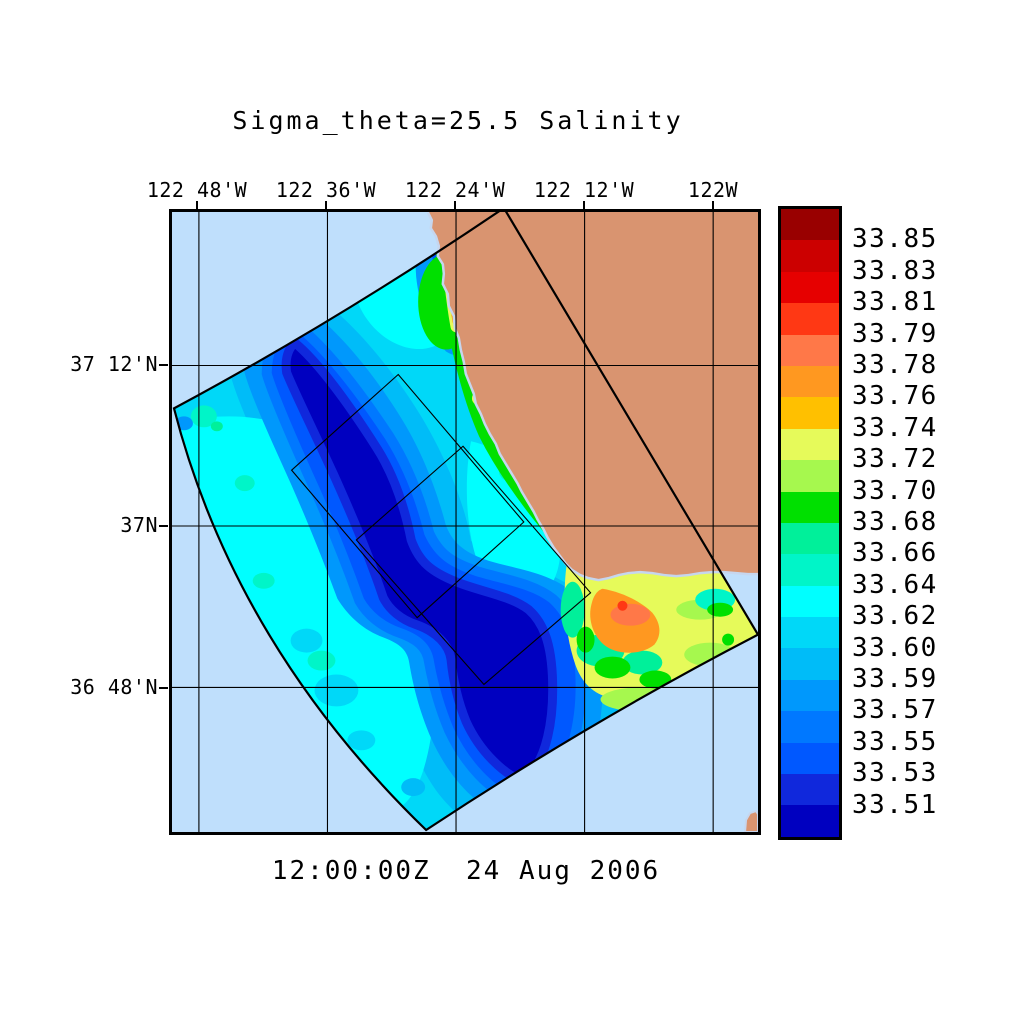  What do you see at coordinates (895, 396) in the screenshot?
I see `colorbar-label-5: 33.76` at bounding box center [895, 396].